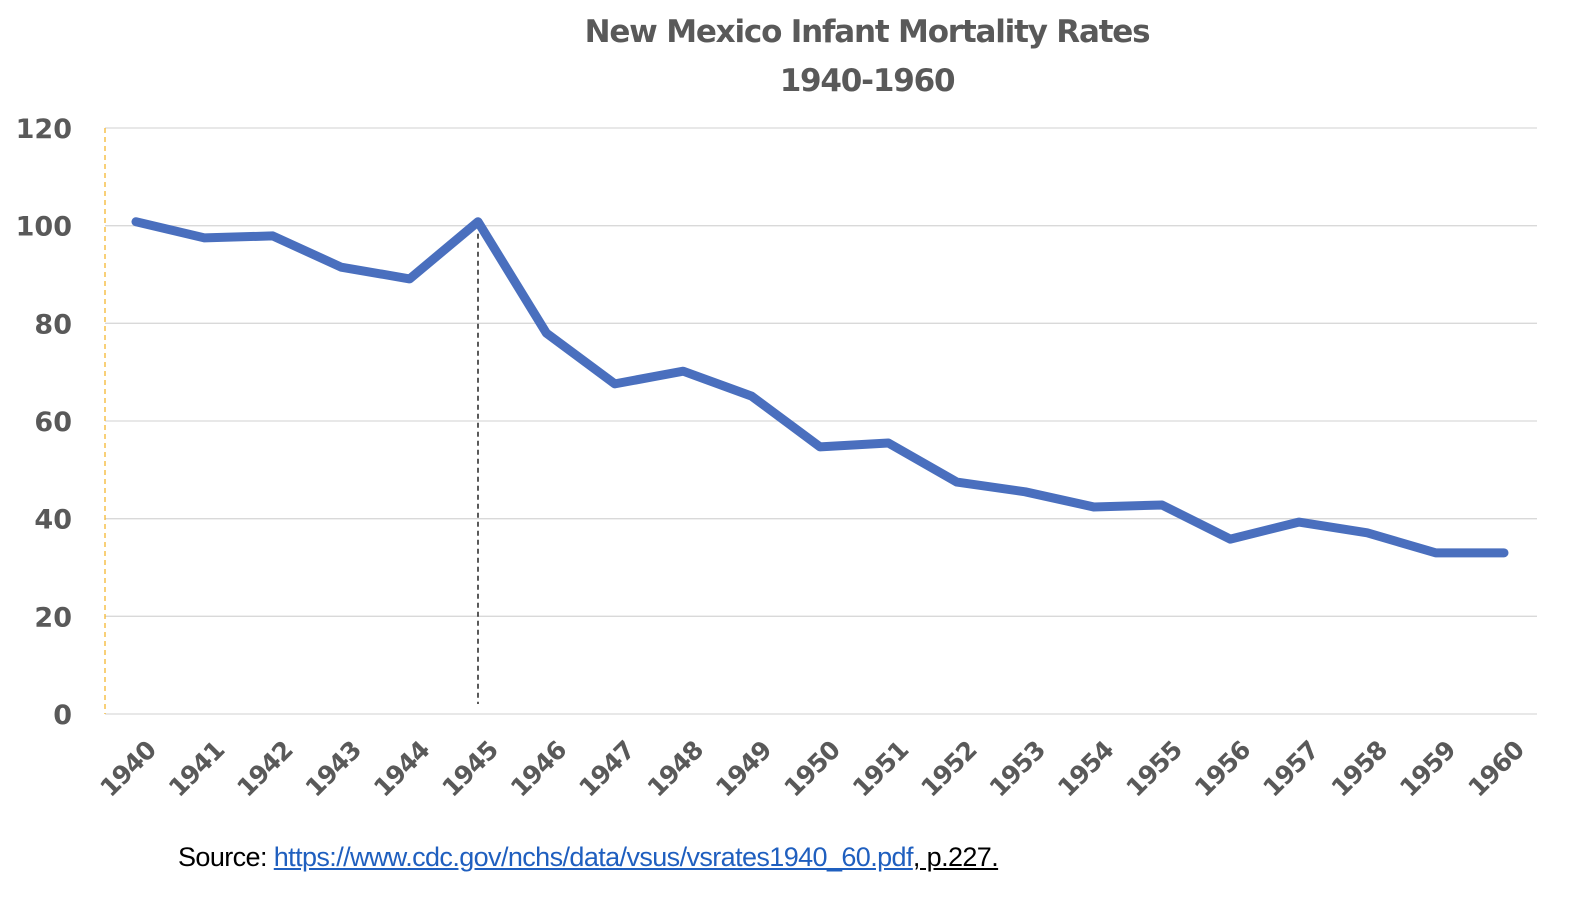 Image resolution: width=1575 pixels, height=913 pixels. I want to click on x-tick-label: 1954, so click(1085, 768).